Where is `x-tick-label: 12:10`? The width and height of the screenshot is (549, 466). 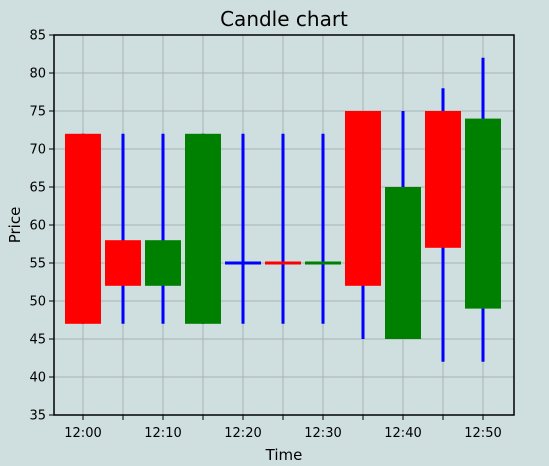
x-tick-label: 12:10 is located at coordinates (162, 433).